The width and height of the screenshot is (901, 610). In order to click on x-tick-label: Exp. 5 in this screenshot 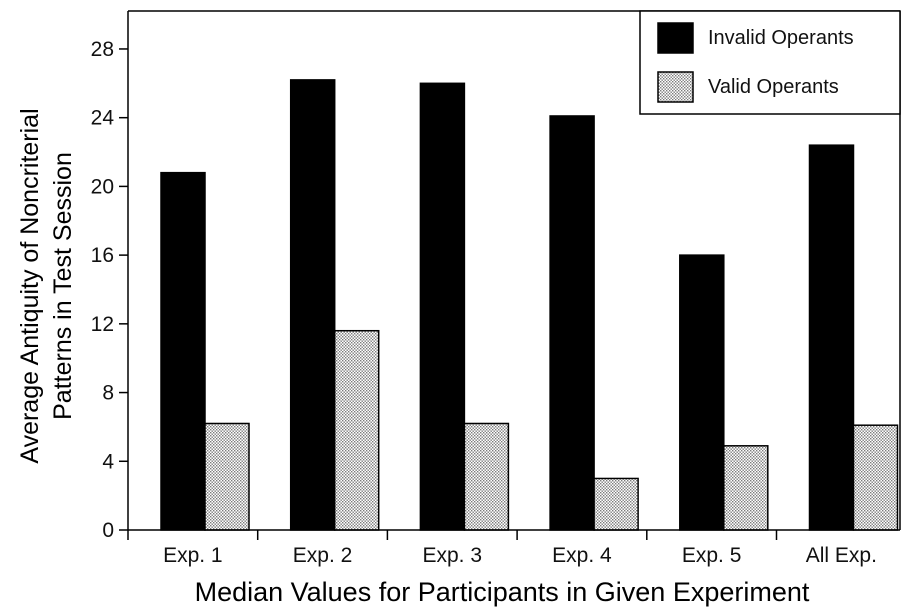, I will do `click(712, 555)`.